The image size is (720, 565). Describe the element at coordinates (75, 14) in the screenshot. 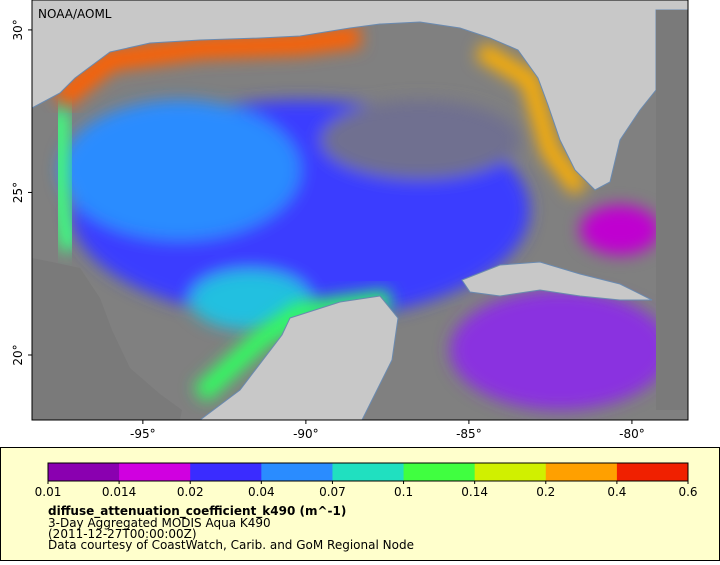

I see `watermark: NOAA/AOML` at that location.